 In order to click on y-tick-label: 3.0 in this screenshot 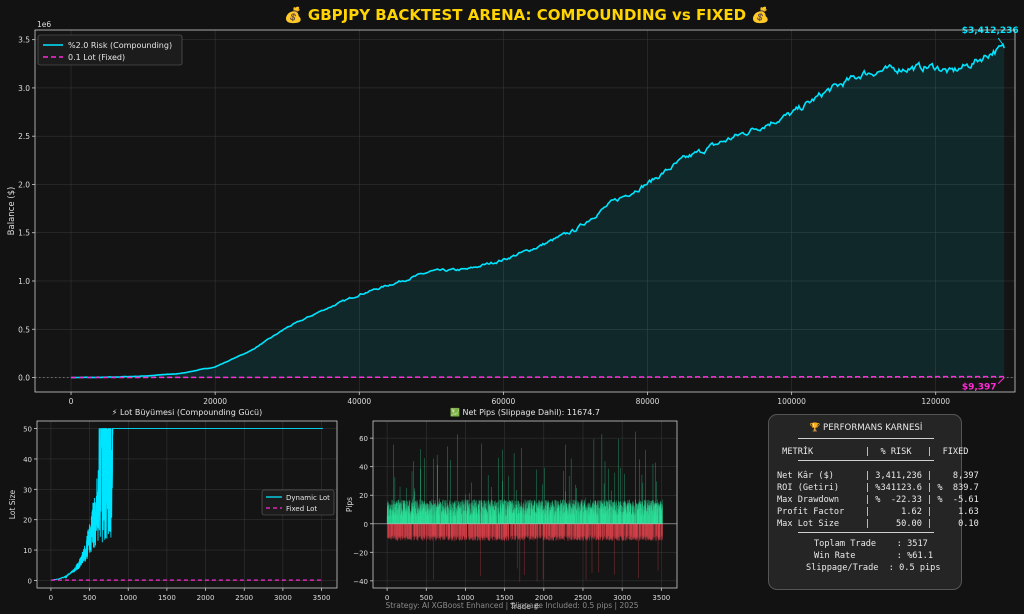, I will do `click(24, 88)`.